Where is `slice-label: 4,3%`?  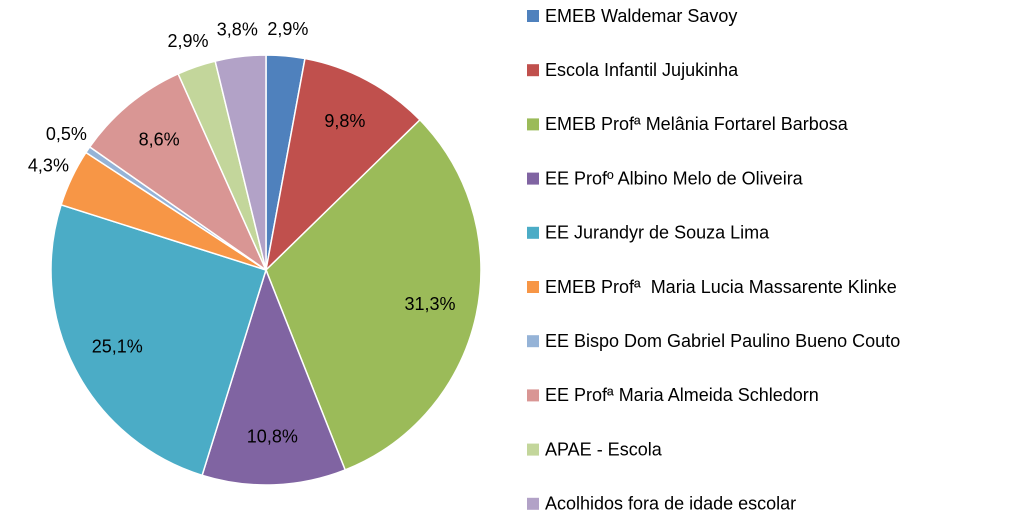
slice-label: 4,3% is located at coordinates (48, 166).